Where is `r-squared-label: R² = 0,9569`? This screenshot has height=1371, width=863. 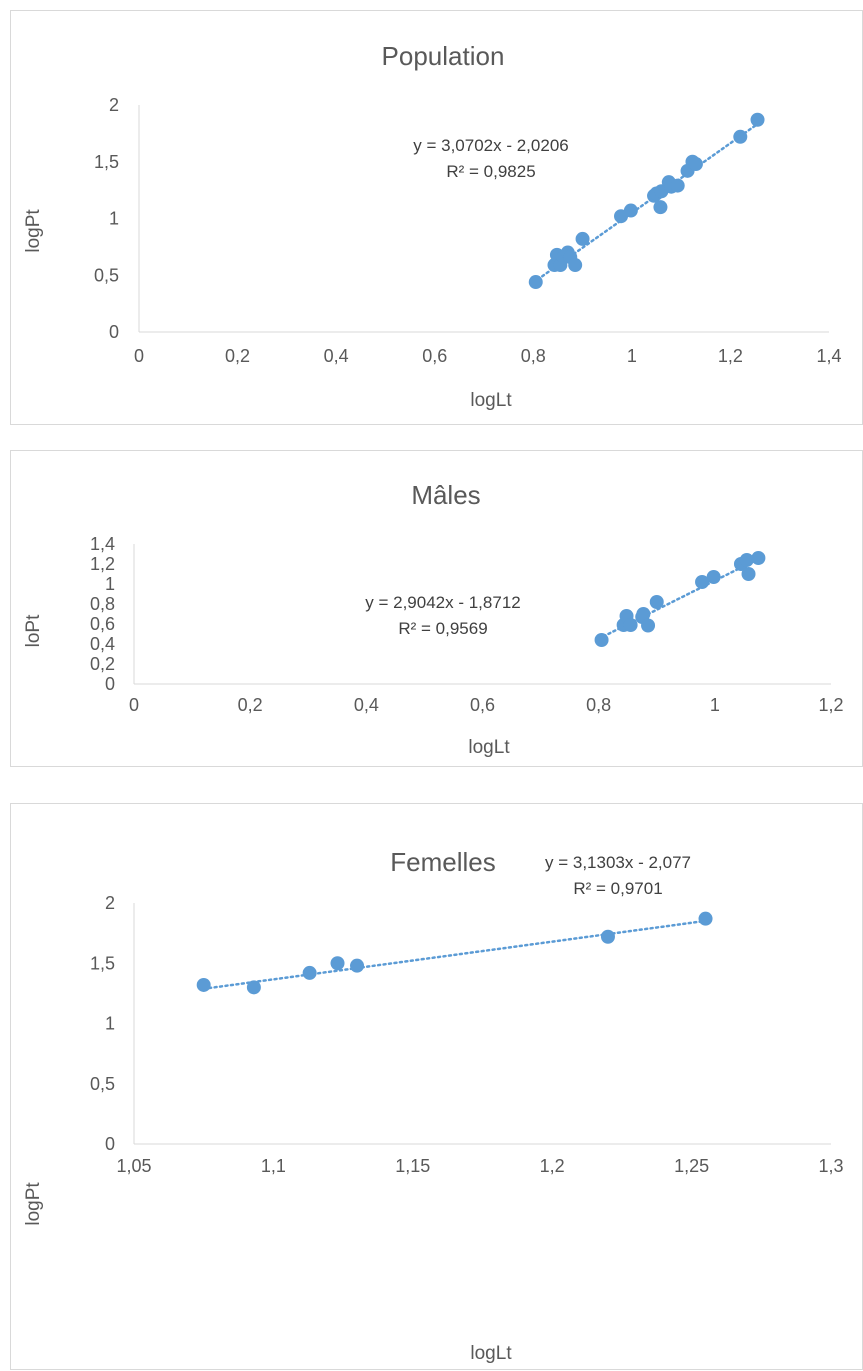
r-squared-label: R² = 0,9569 is located at coordinates (442, 628).